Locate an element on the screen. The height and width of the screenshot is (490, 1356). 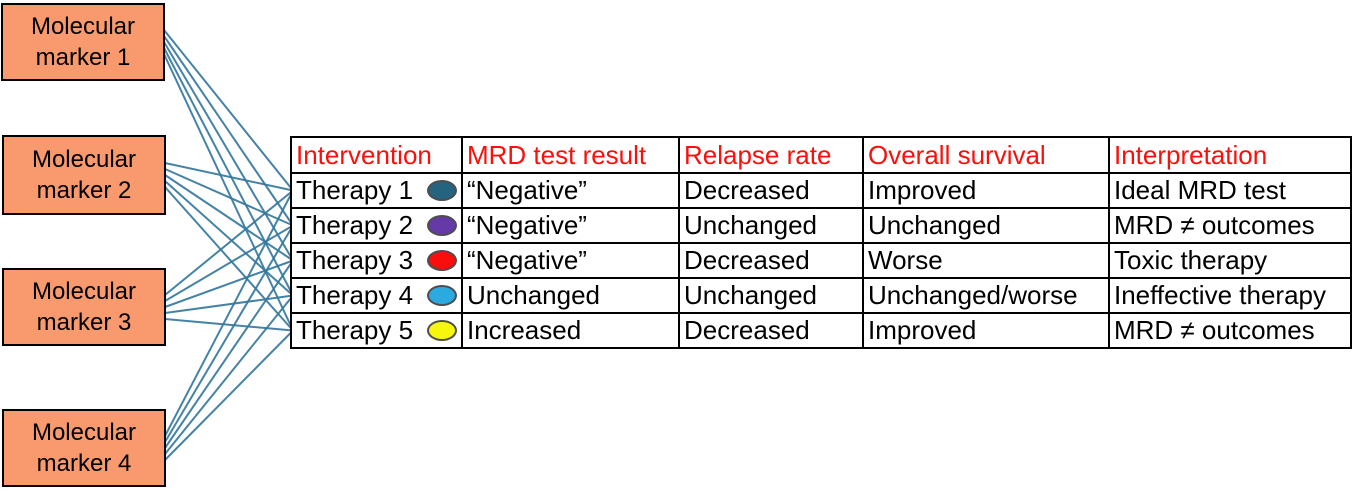
overall-survival-cell: Unchanged is located at coordinates (986, 225).